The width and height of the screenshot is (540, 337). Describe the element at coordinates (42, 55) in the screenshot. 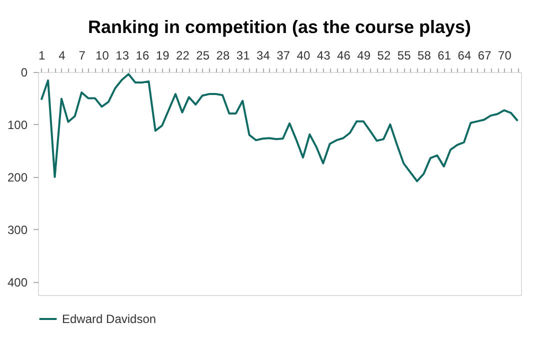

I see `x-tick-label: 1` at that location.